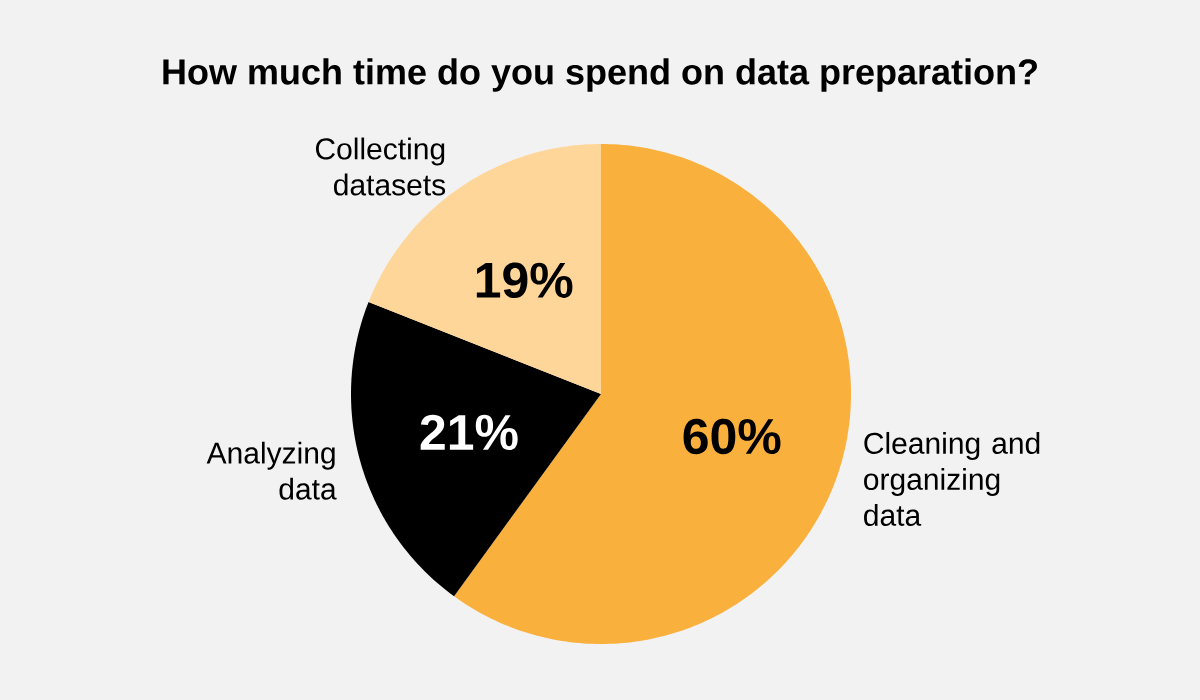 Image resolution: width=1200 pixels, height=700 pixels. What do you see at coordinates (732, 436) in the screenshot?
I see `data-label: 60%` at bounding box center [732, 436].